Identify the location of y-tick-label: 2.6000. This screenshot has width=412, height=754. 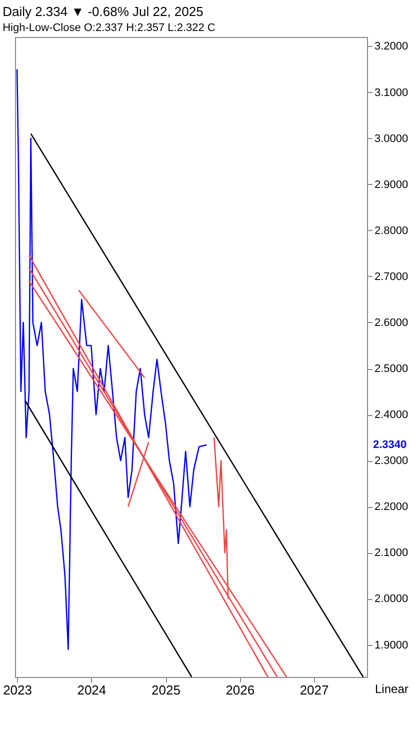
(391, 322).